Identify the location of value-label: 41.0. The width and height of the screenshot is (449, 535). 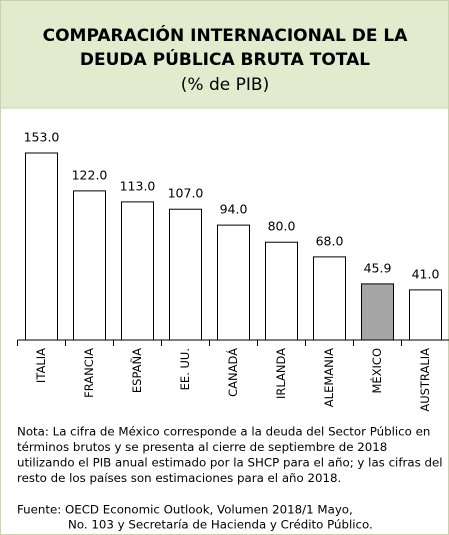
(426, 273).